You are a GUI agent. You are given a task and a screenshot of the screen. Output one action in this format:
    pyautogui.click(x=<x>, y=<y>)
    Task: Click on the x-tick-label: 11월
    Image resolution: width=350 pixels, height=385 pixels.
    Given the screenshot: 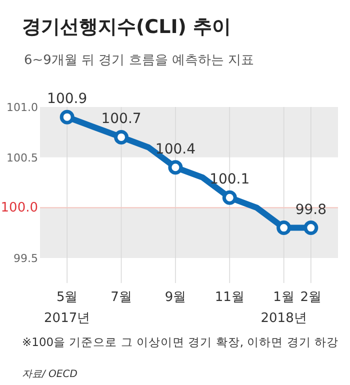 What is the action you would take?
    pyautogui.click(x=229, y=297)
    